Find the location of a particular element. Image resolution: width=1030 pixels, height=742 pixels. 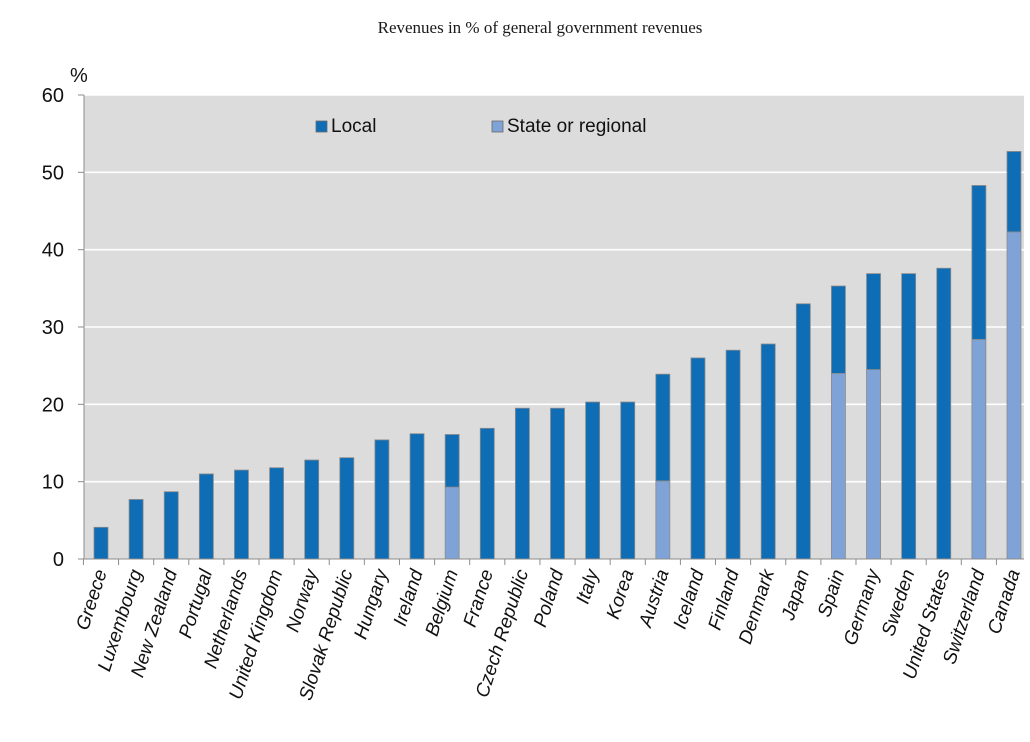

y-tick-label: 40 is located at coordinates (53, 251).